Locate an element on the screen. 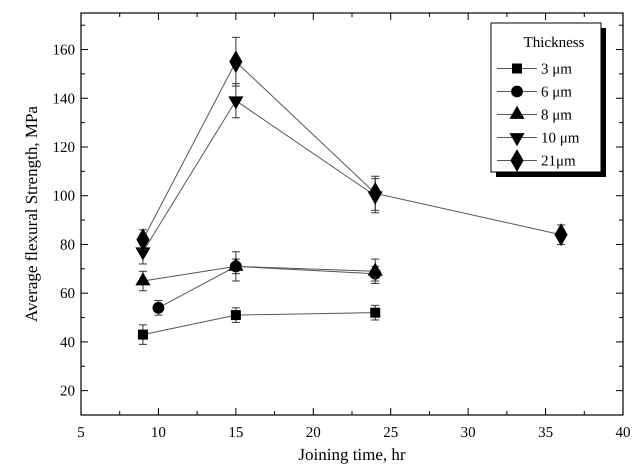 This screenshot has height=470, width=633. x-axis-title: Joining time, hr is located at coordinates (352, 454).